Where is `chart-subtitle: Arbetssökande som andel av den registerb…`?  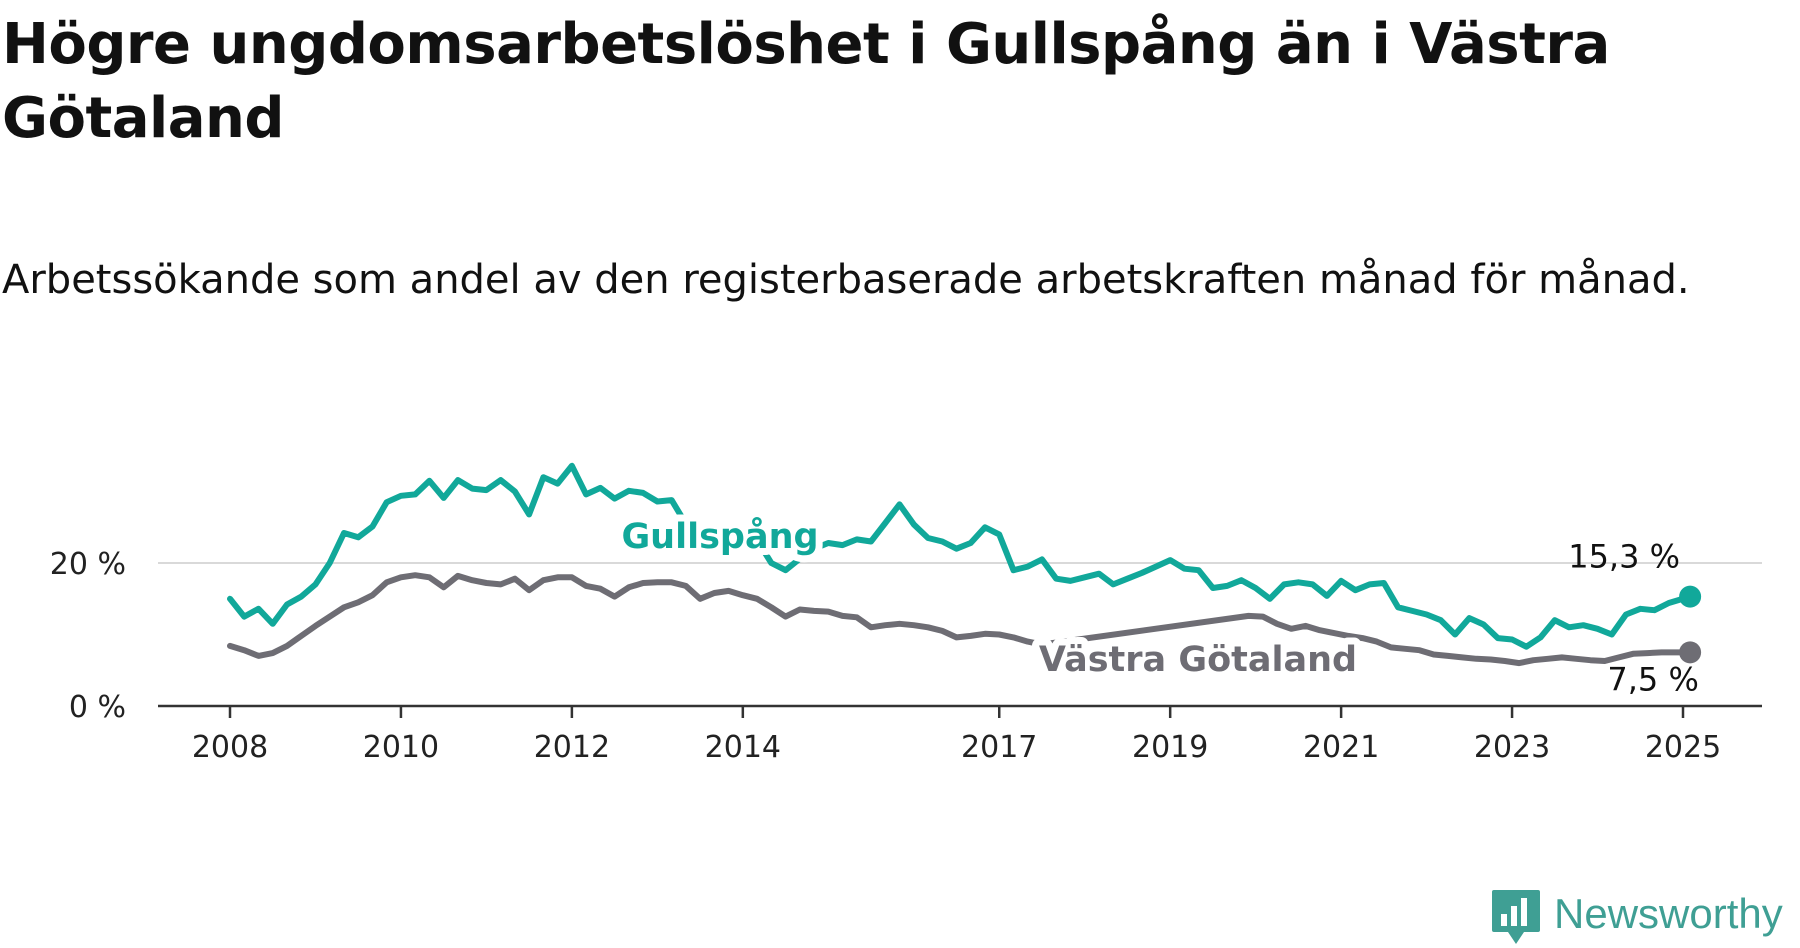 chart-subtitle: Arbetssökande som andel av den registerb… is located at coordinates (846, 280).